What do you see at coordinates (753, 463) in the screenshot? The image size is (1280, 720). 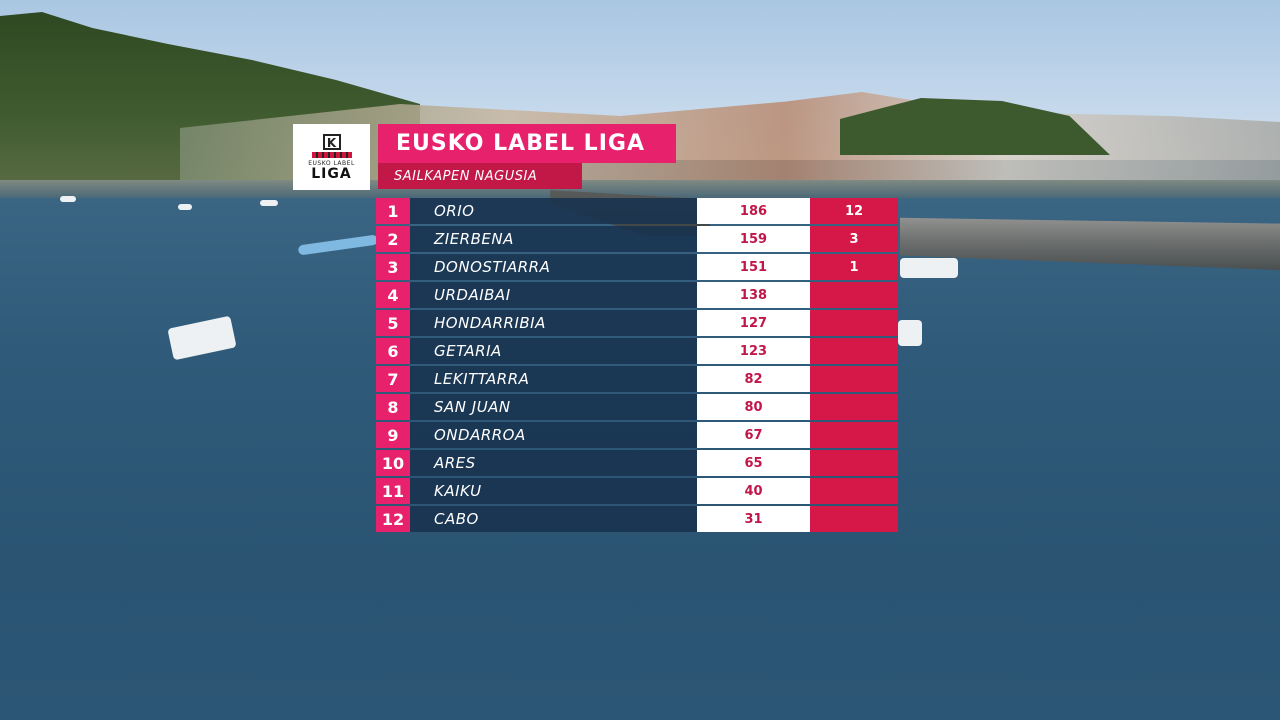 I see `points-cell: 65` at bounding box center [753, 463].